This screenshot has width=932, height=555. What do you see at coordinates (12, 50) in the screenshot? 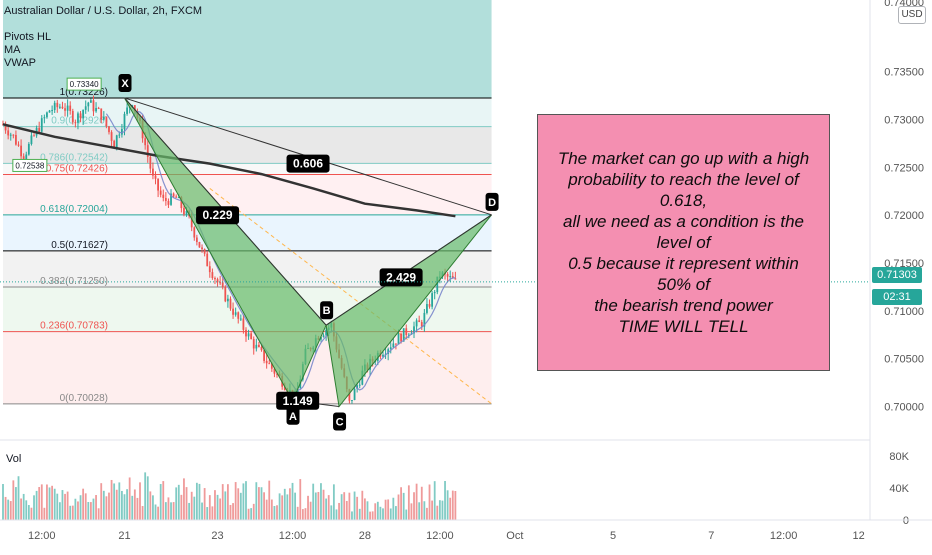
I see `indicator-ma: MA` at bounding box center [12, 50].